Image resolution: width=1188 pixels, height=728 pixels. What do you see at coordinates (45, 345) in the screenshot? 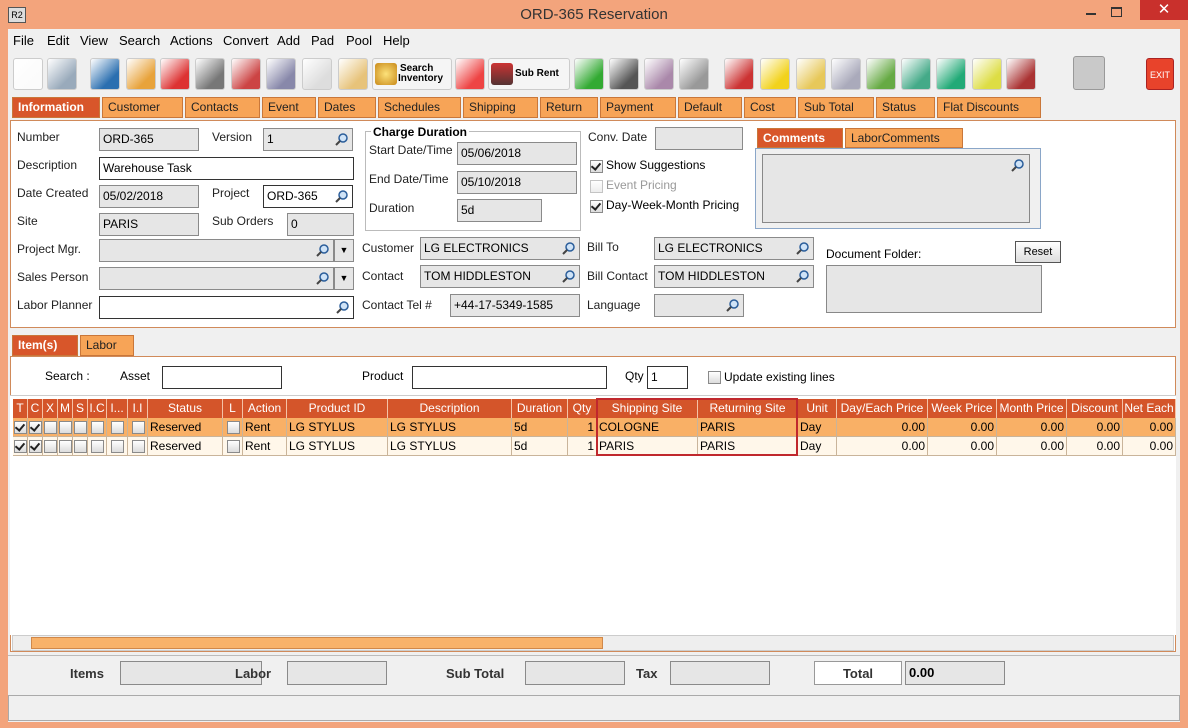
I see `tab: Item(s)` at bounding box center [45, 345].